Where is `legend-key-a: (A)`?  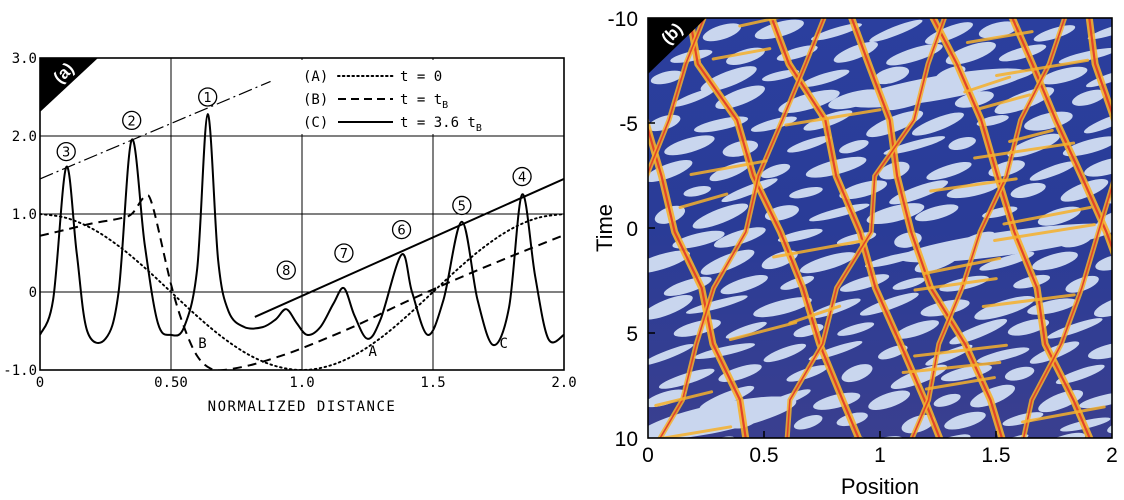
legend-key-a: (A) is located at coordinates (315, 77).